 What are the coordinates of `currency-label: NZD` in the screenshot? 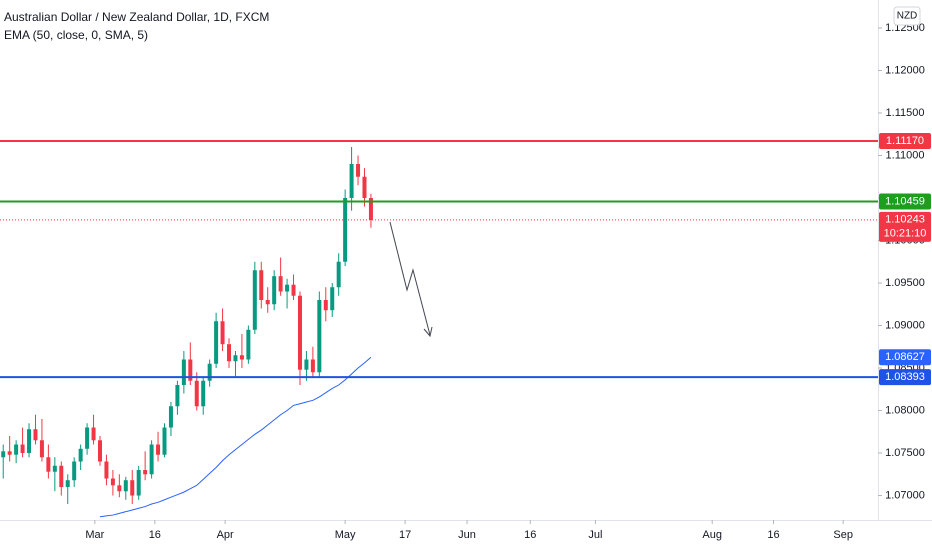 It's located at (907, 16).